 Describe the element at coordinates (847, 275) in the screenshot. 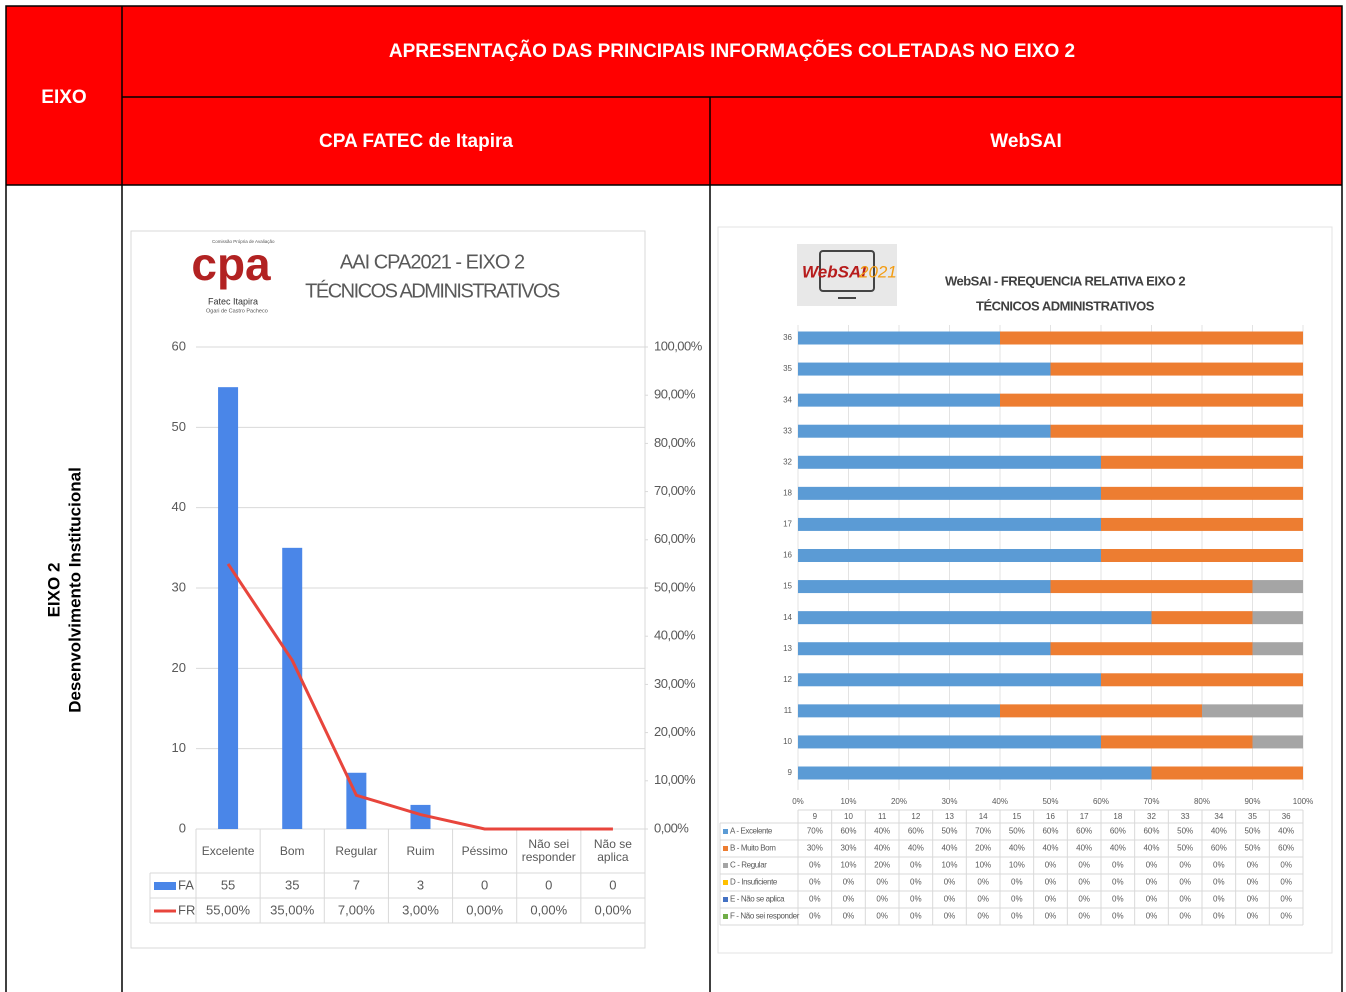

I see `logo-bg` at that location.